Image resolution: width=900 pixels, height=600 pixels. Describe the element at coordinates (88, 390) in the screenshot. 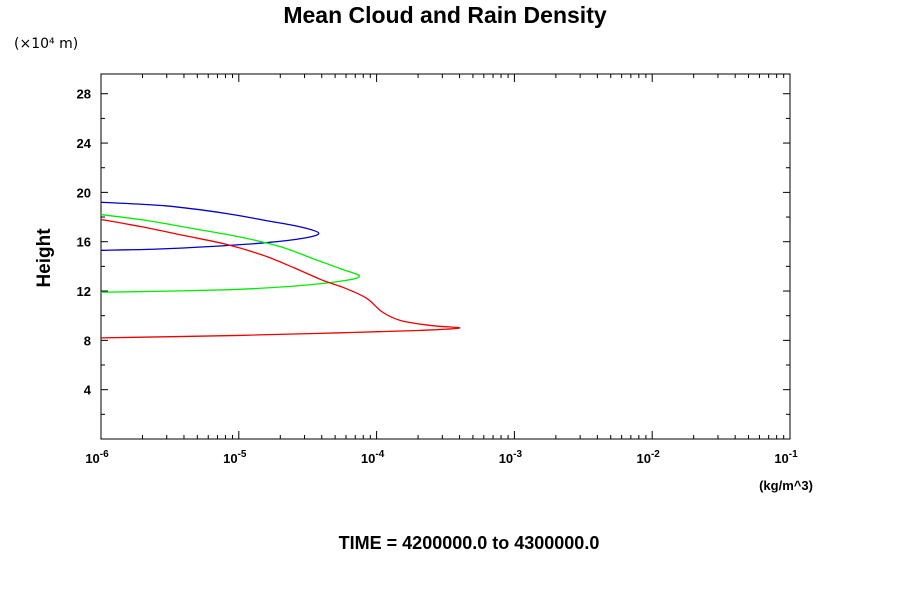

I see `y-tick-label: 4` at that location.